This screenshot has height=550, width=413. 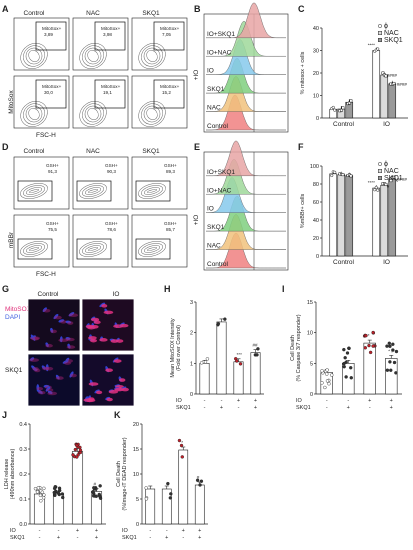 What do you see at coordinates (166, 34) in the screenshot?
I see `gate-percentage: 7,05` at bounding box center [166, 34].